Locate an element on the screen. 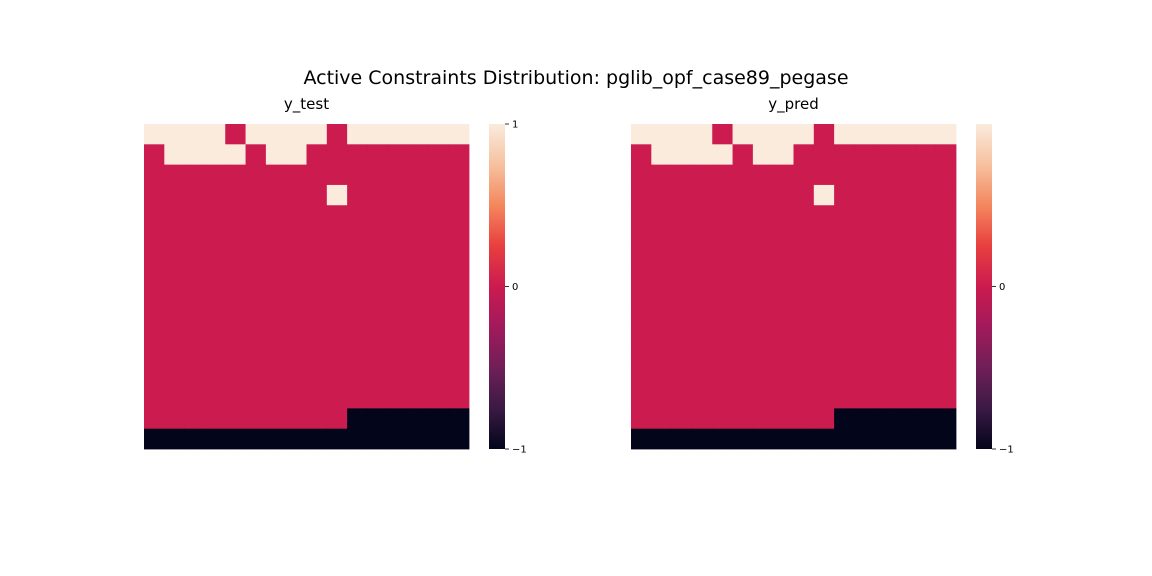 The image size is (1152, 576). colorbar: 1 0 −1 is located at coordinates (508, 288).